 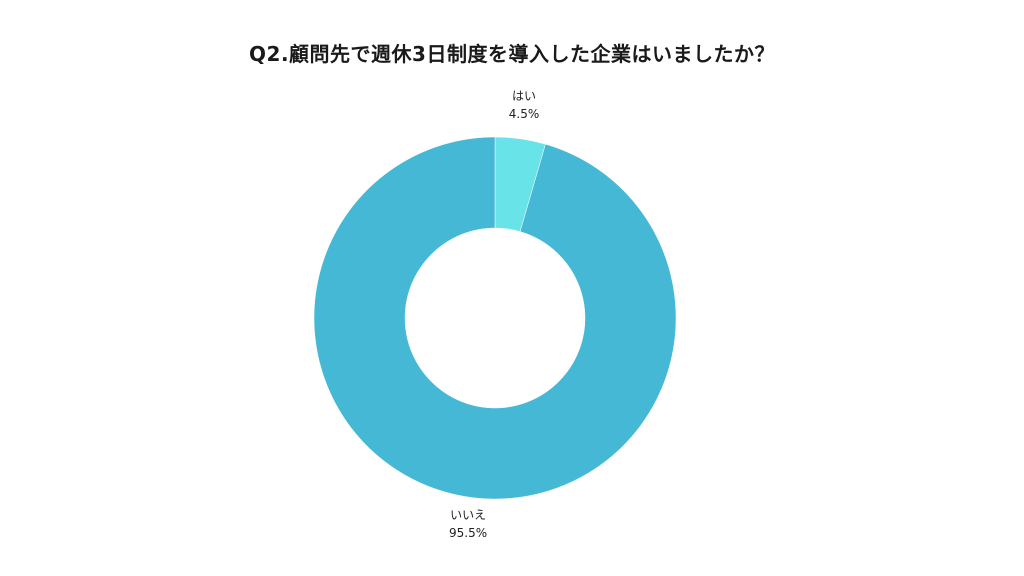 I want to click on slice-value-no: 95.5%, so click(x=468, y=533).